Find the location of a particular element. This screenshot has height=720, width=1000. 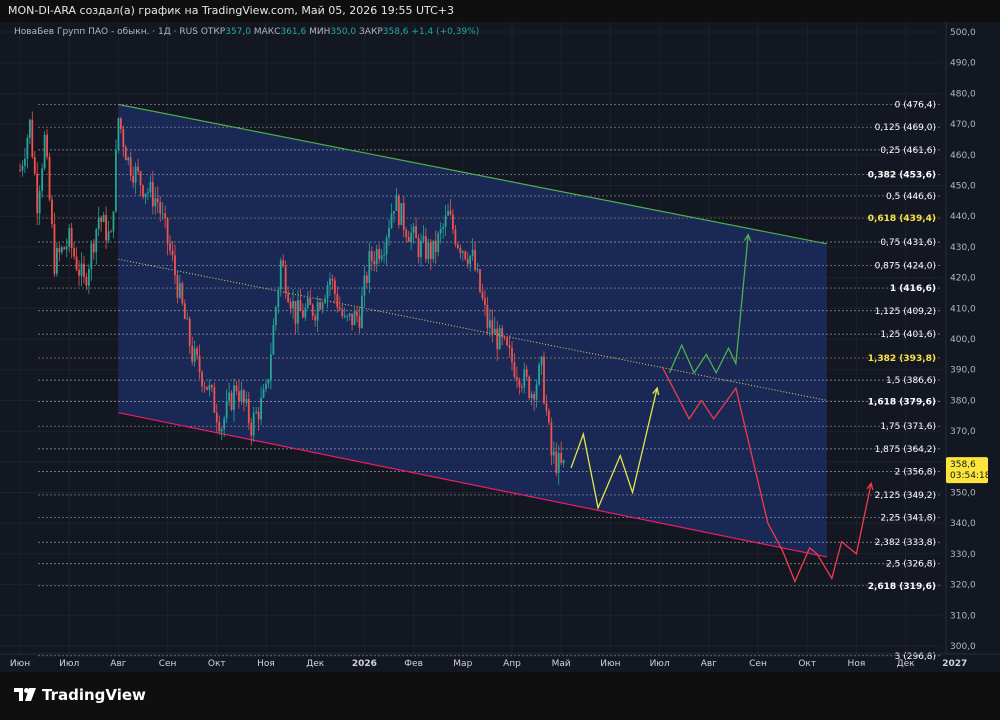

time-tick-label: Сен is located at coordinates (758, 664).